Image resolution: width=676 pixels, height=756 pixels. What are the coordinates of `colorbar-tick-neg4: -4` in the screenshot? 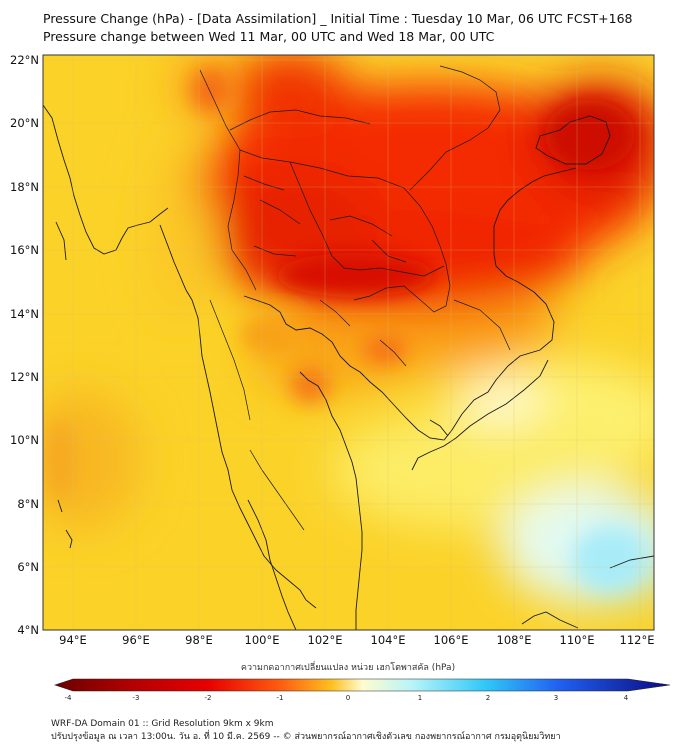 It's located at (69, 698).